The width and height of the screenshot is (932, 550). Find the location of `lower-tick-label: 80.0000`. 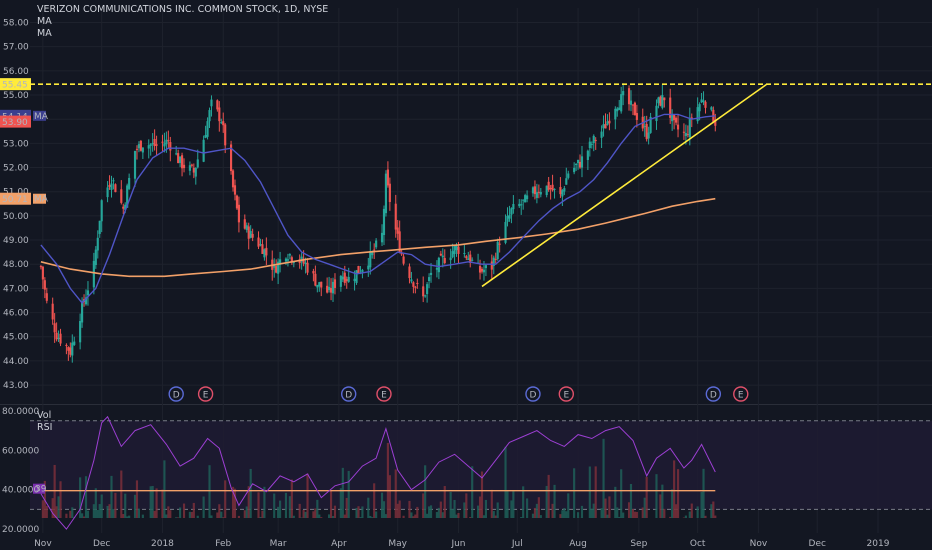

lower-tick-label: 80.0000 is located at coordinates (20, 412).